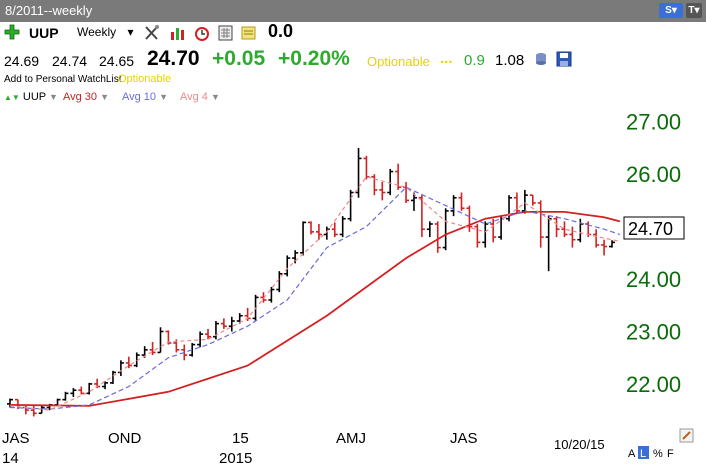 The image size is (706, 469). Describe the element at coordinates (249, 34) in the screenshot. I see `notes-icon` at that location.